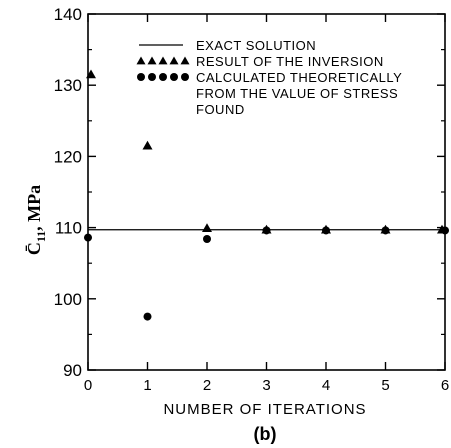 The width and height of the screenshot is (451, 448). I want to click on legend-label-inversion: RESULT OF THE INVERSION, so click(290, 61).